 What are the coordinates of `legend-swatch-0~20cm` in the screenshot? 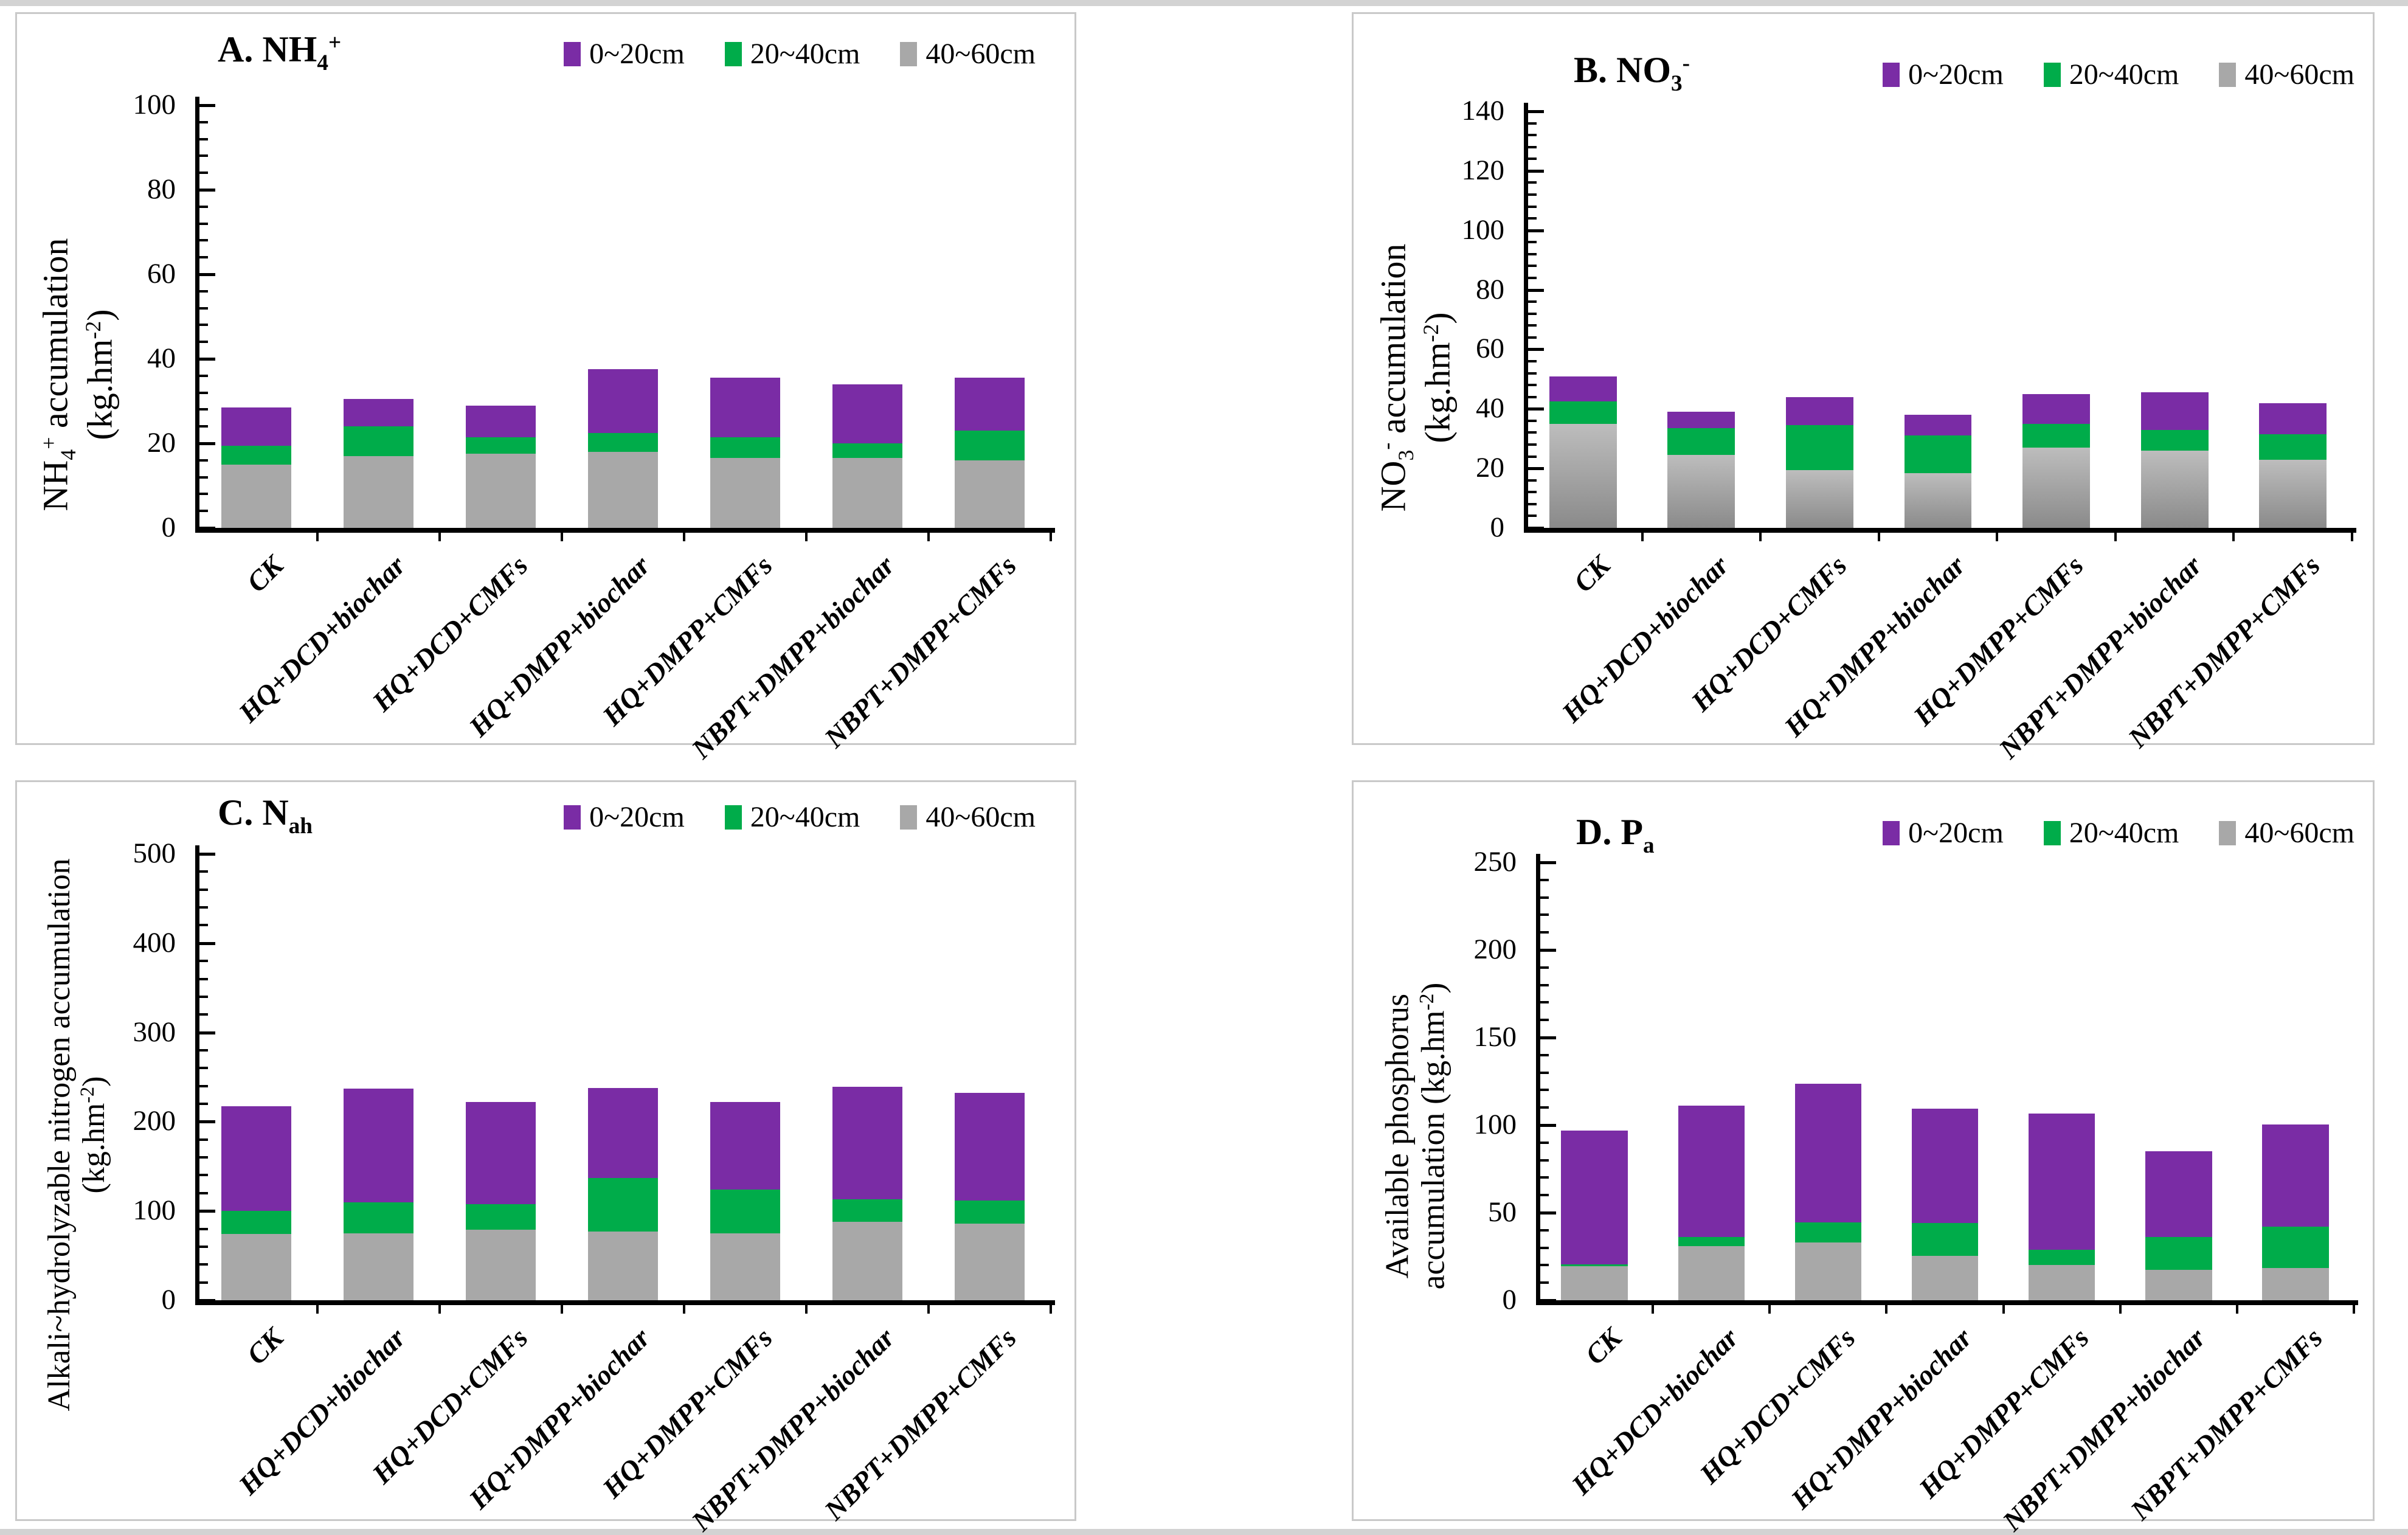 It's located at (572, 54).